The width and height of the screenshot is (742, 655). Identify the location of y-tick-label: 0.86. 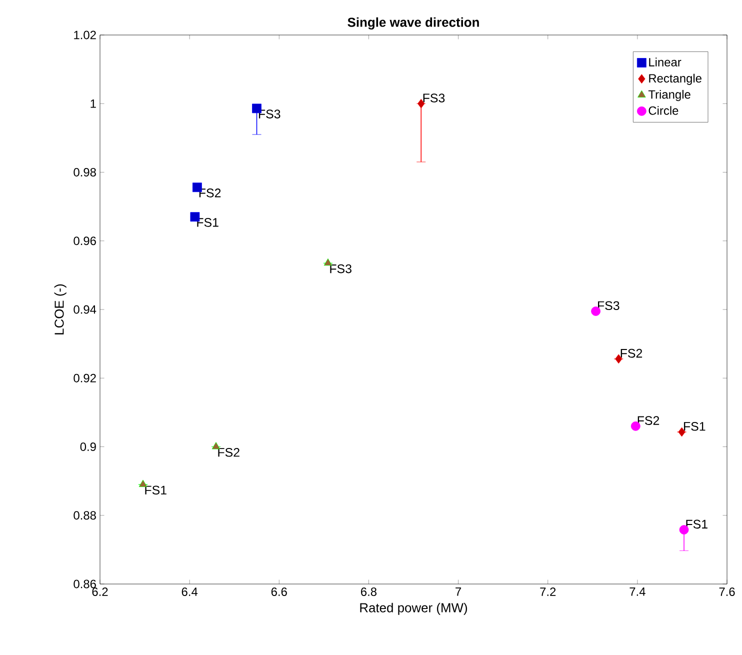
(85, 584).